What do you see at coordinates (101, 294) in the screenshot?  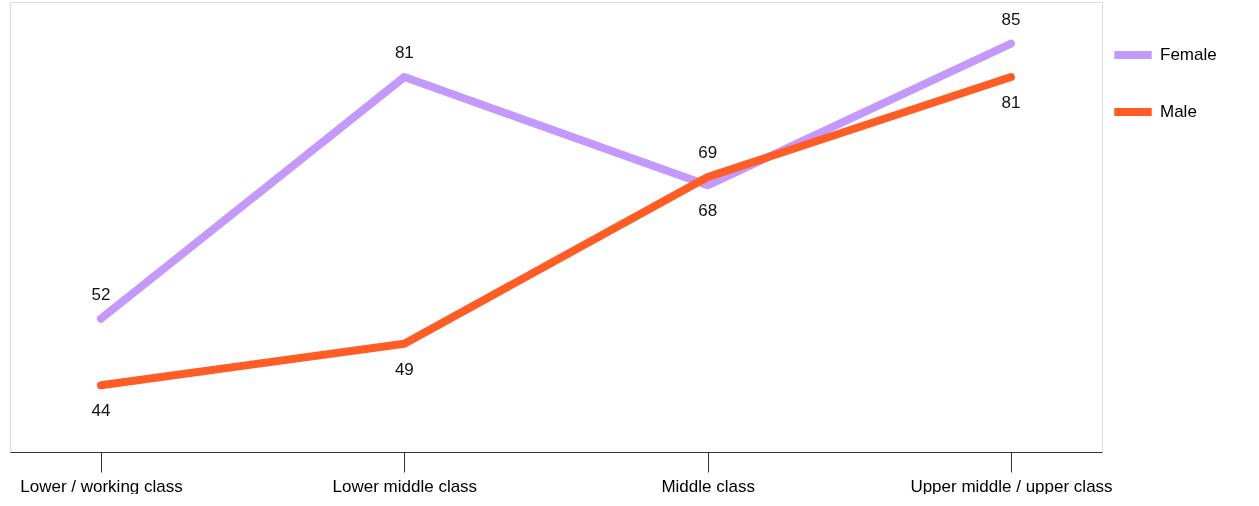 I see `data-label: 52` at bounding box center [101, 294].